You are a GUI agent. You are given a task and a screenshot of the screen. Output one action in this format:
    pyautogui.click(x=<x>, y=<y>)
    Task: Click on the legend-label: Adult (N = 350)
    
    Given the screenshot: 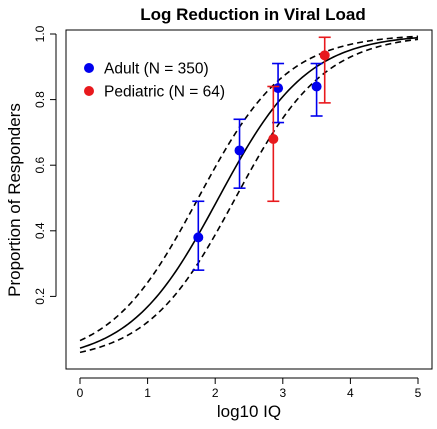 What is the action you would take?
    pyautogui.click(x=156, y=69)
    